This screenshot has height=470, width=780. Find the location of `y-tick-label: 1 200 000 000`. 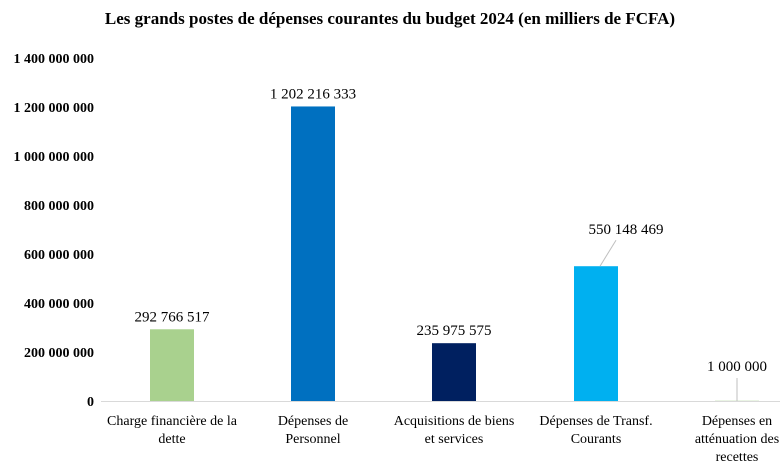

y-tick-label: 1 200 000 000 is located at coordinates (54, 108).